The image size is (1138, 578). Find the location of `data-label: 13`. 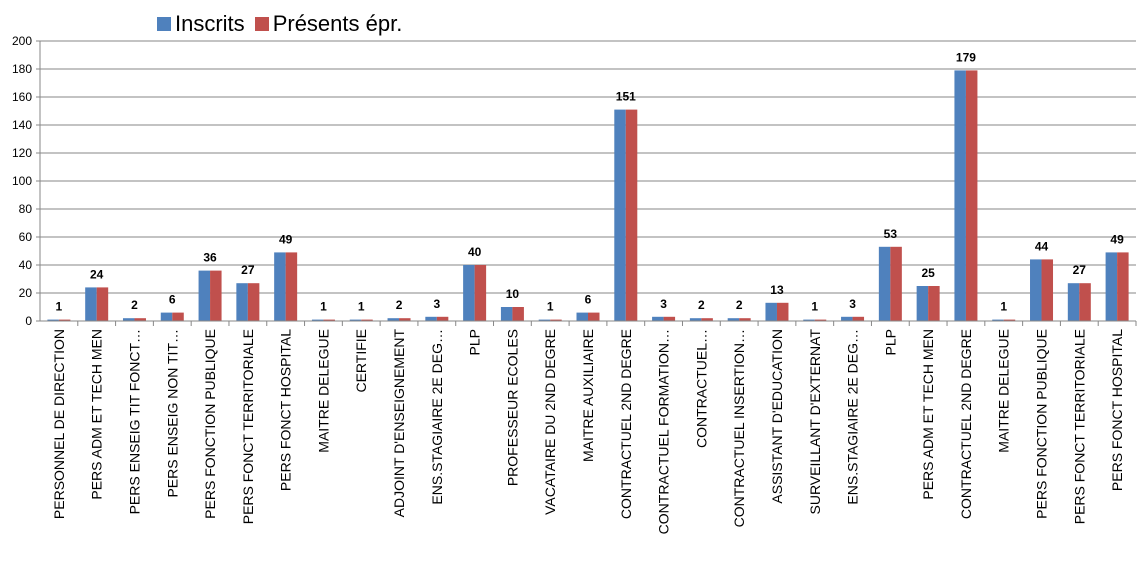

data-label: 13 is located at coordinates (777, 290).